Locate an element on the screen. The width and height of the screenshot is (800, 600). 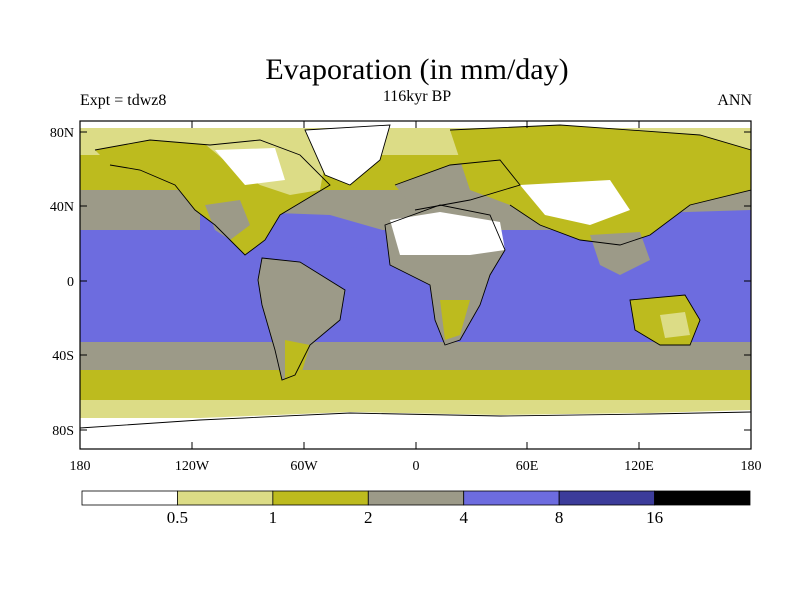
colorbar-label: 8 is located at coordinates (559, 517).